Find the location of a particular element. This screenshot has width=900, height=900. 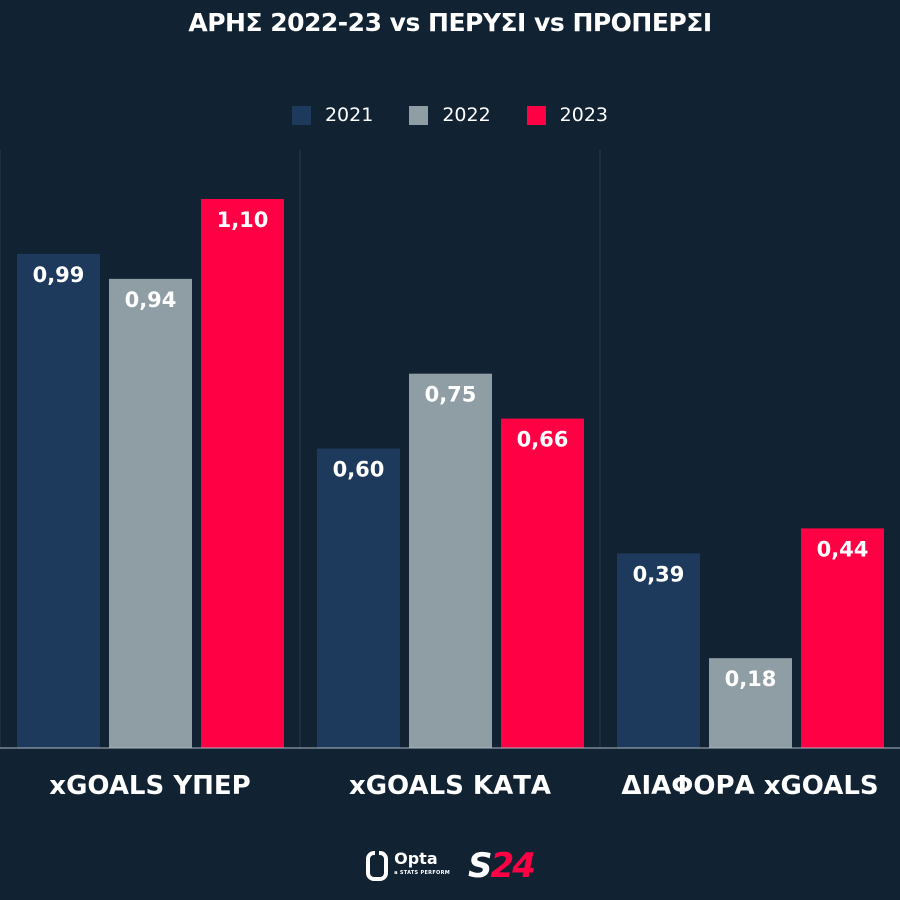

legend-label-2021: 2021 is located at coordinates (349, 115).